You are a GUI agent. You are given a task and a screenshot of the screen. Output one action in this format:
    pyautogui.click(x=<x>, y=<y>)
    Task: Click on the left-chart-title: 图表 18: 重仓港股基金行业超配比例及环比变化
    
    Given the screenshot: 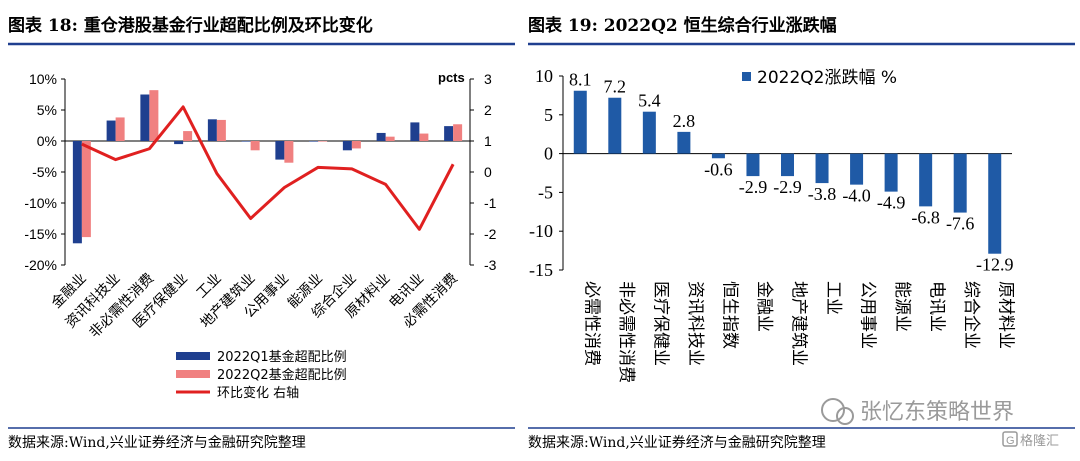 What is the action you would take?
    pyautogui.click(x=190, y=25)
    